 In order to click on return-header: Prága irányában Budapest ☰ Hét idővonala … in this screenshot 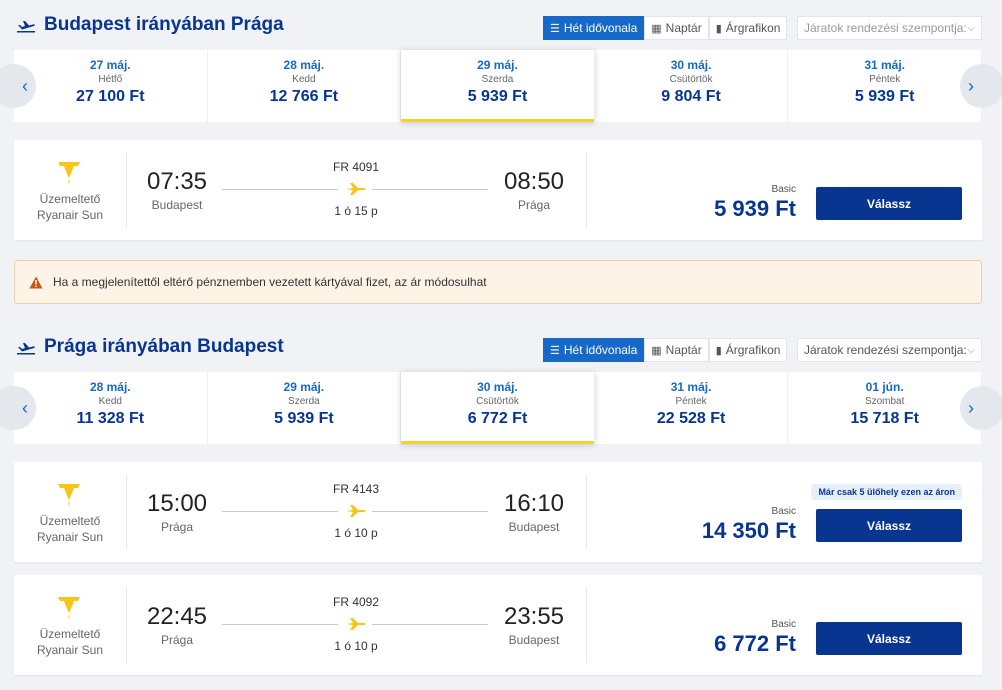, I will do `click(498, 349)`.